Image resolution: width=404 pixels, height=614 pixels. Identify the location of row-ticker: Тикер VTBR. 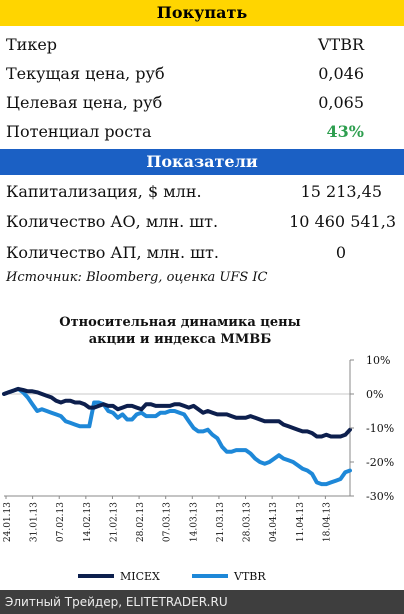
(202, 44).